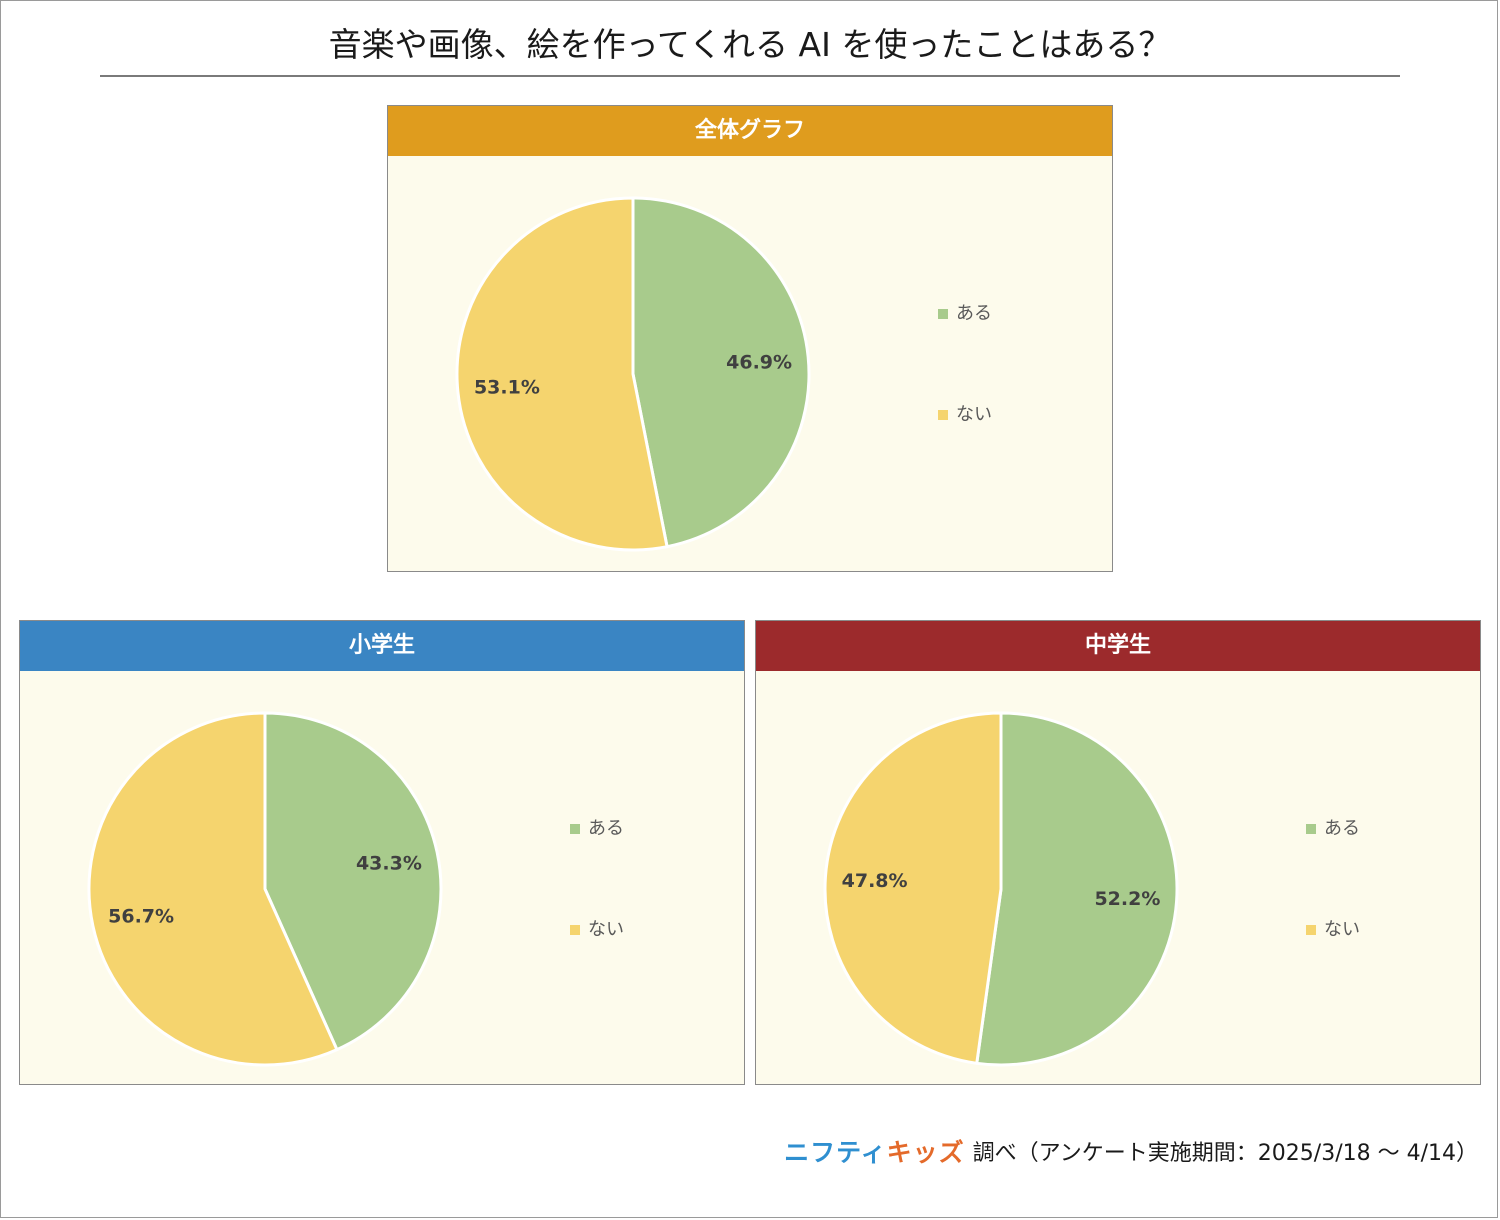  I want to click on elementary-panel-header: 小学生, so click(382, 646).